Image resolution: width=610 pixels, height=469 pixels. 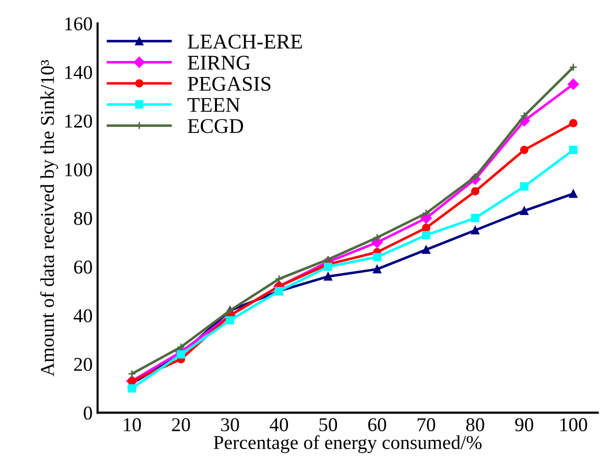 What do you see at coordinates (49, 218) in the screenshot?
I see `y-axis-title: Amount of data received by the Sink/10³` at bounding box center [49, 218].